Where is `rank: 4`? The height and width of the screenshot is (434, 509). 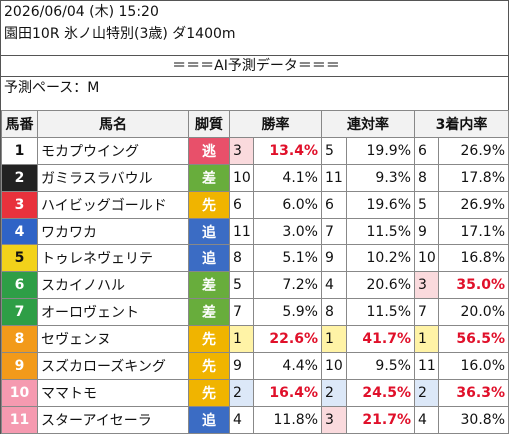 rank: 4 is located at coordinates (334, 285).